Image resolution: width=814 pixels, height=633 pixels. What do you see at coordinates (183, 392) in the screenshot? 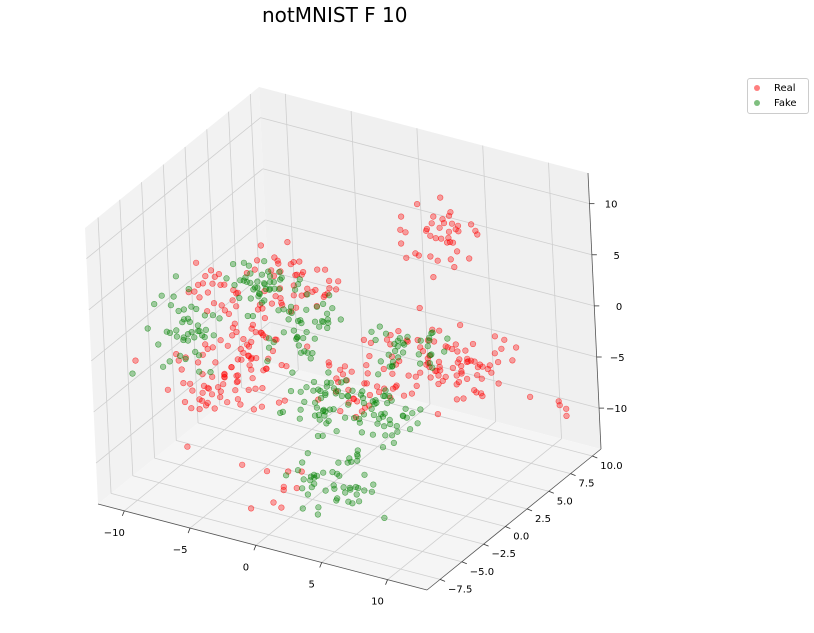
I see `grid-line-z-left` at bounding box center [183, 392].